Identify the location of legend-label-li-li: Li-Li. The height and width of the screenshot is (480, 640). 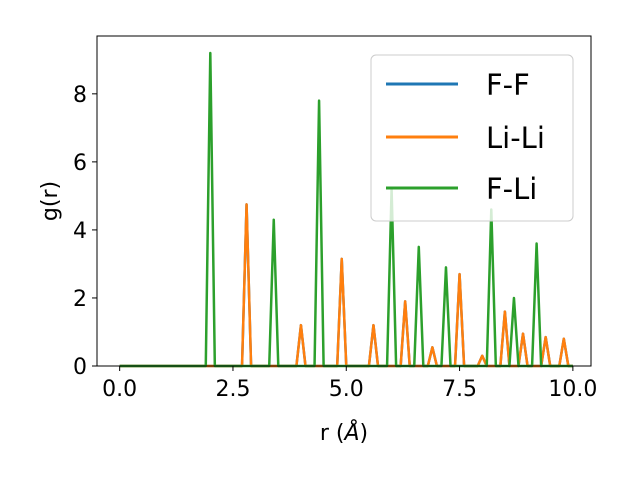
(515, 138).